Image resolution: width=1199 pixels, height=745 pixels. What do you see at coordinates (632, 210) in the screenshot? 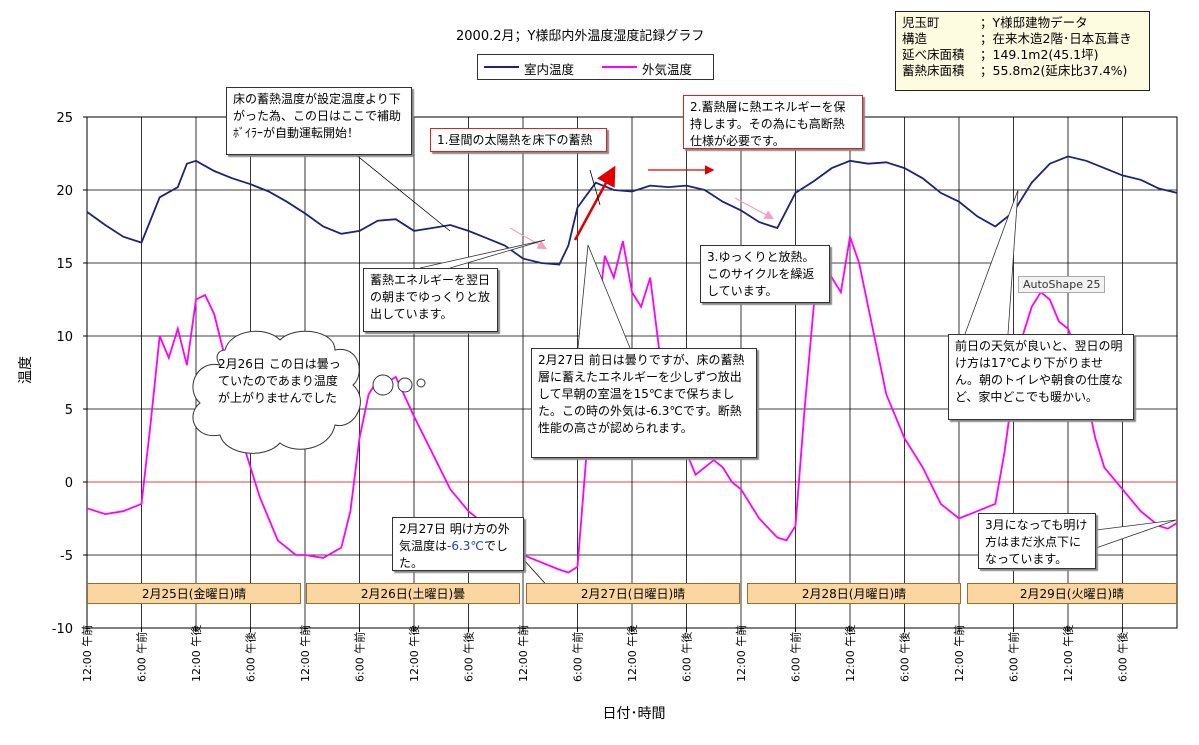
I see `series-line` at bounding box center [632, 210].